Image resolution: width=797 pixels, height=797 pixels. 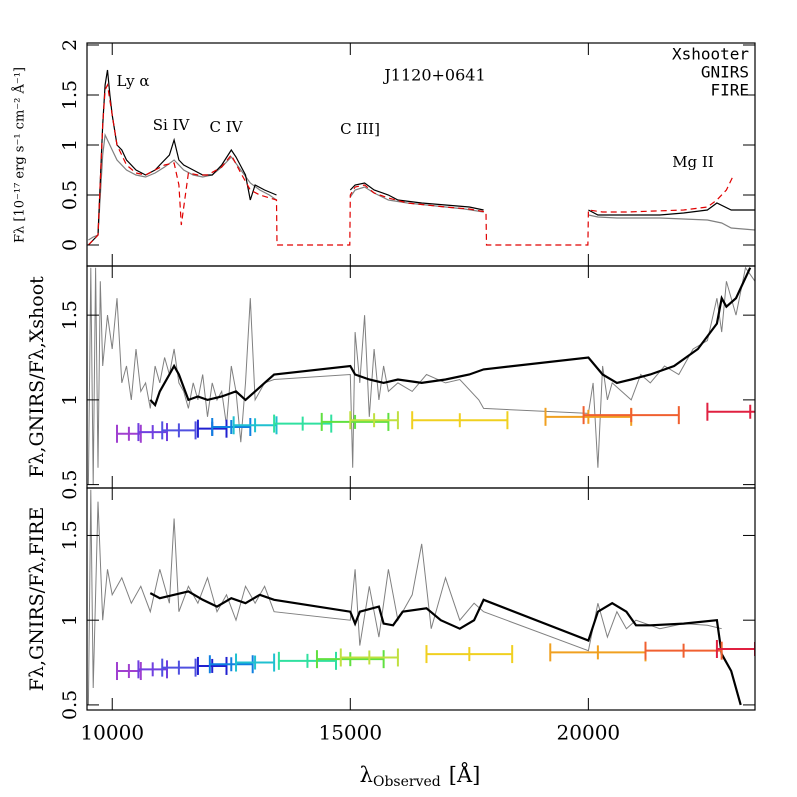 I want to click on annotation: Mg II, so click(x=693, y=162).